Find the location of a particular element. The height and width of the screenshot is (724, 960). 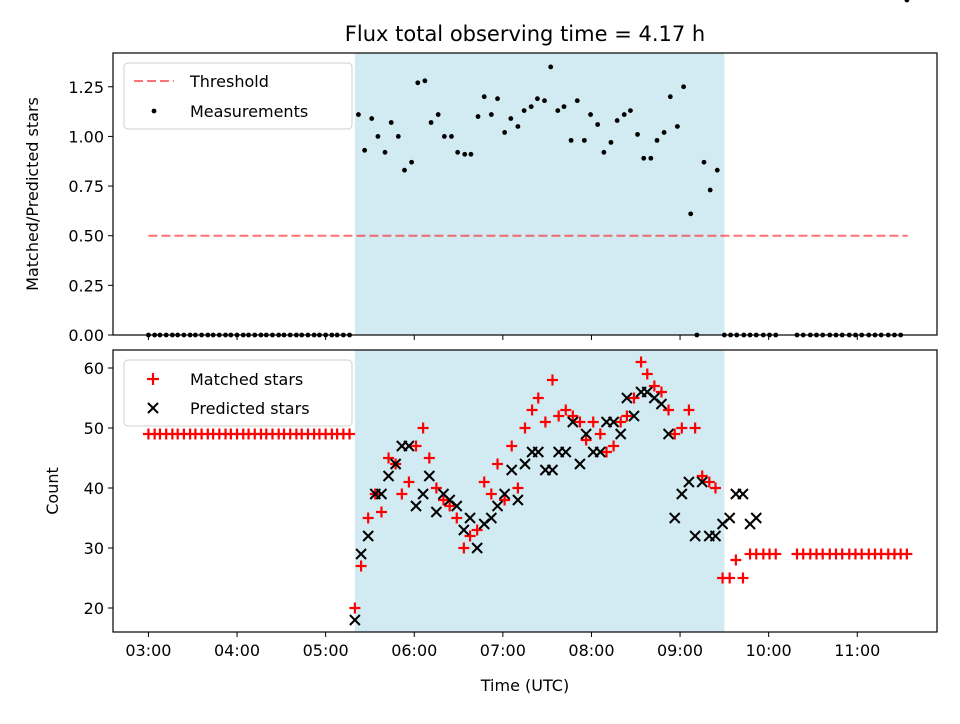

top-y-ticks: 0.00 0.25 0.50 0.75 1.00 1.25 is located at coordinates (90, 211).